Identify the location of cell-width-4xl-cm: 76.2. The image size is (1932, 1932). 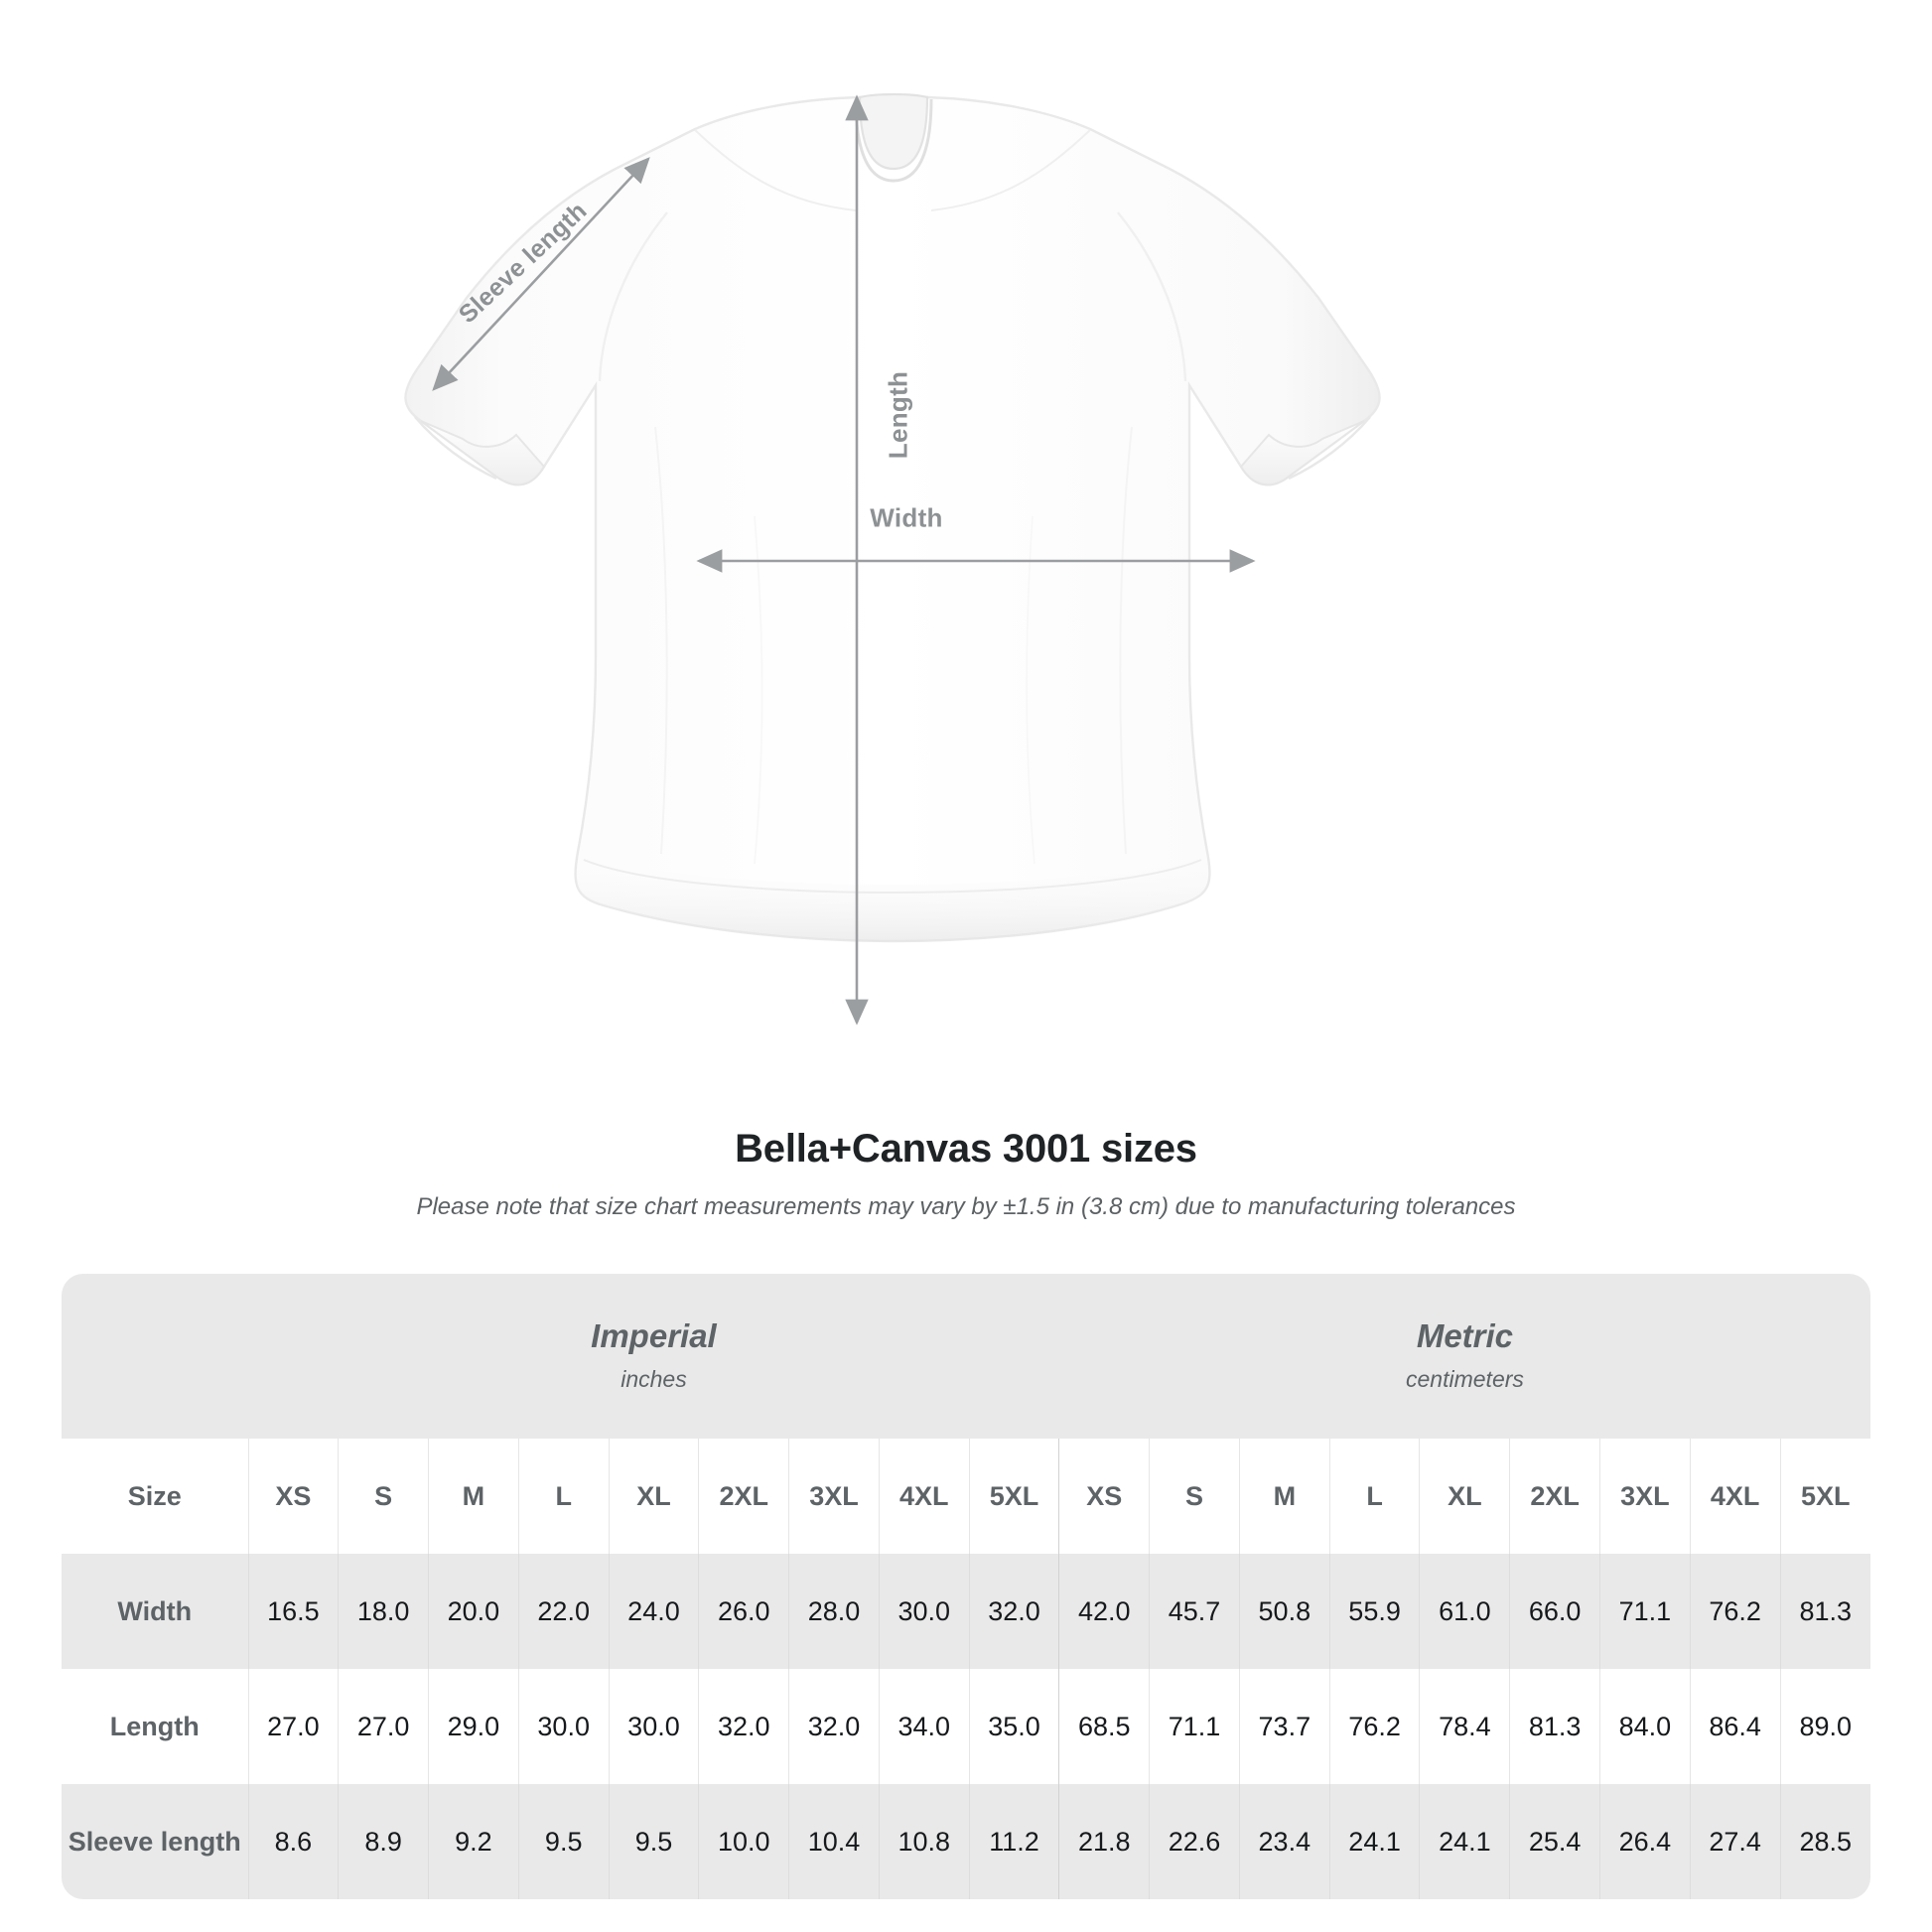
(1735, 1611).